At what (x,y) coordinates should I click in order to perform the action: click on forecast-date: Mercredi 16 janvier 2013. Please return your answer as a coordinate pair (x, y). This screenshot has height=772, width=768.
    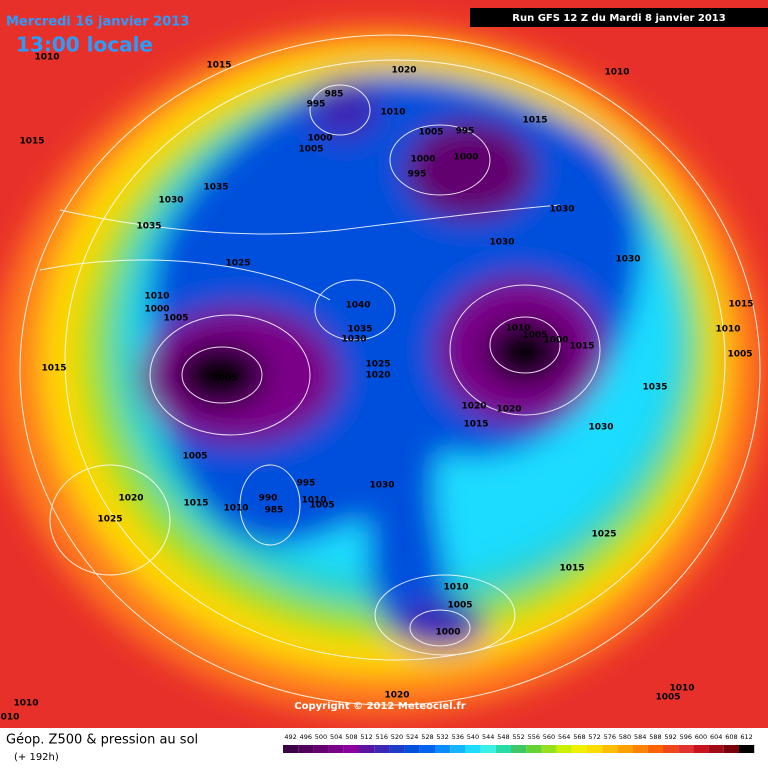
    Looking at the image, I should click on (97, 22).